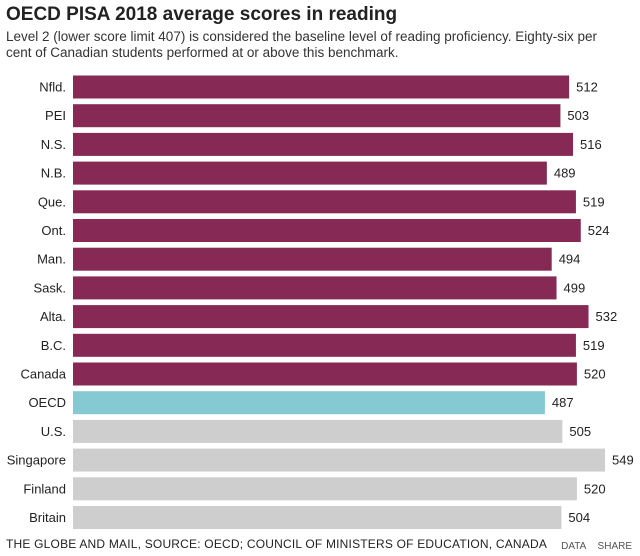  What do you see at coordinates (592, 546) in the screenshot?
I see `footer-links: DATA SHARE` at bounding box center [592, 546].